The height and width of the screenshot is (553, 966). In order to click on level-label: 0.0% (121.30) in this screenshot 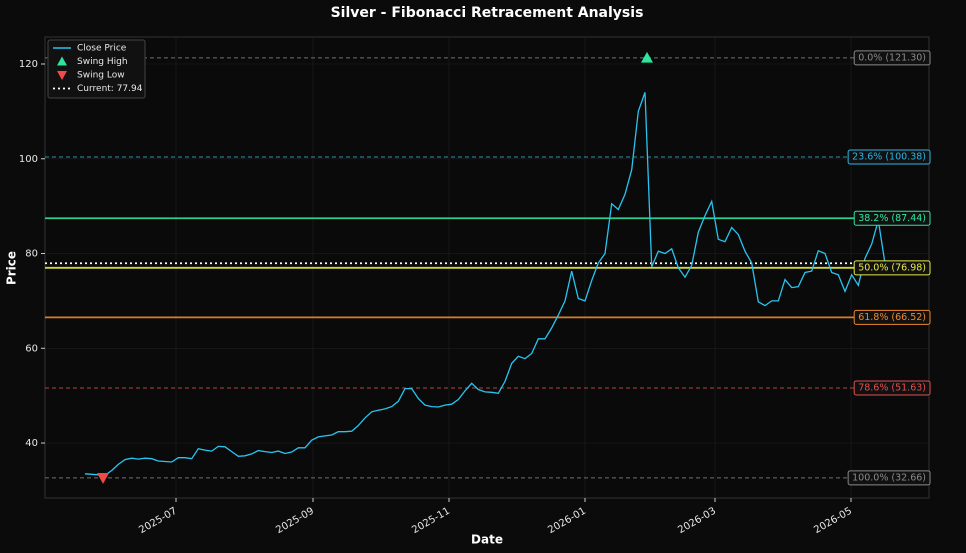, I will do `click(892, 57)`.